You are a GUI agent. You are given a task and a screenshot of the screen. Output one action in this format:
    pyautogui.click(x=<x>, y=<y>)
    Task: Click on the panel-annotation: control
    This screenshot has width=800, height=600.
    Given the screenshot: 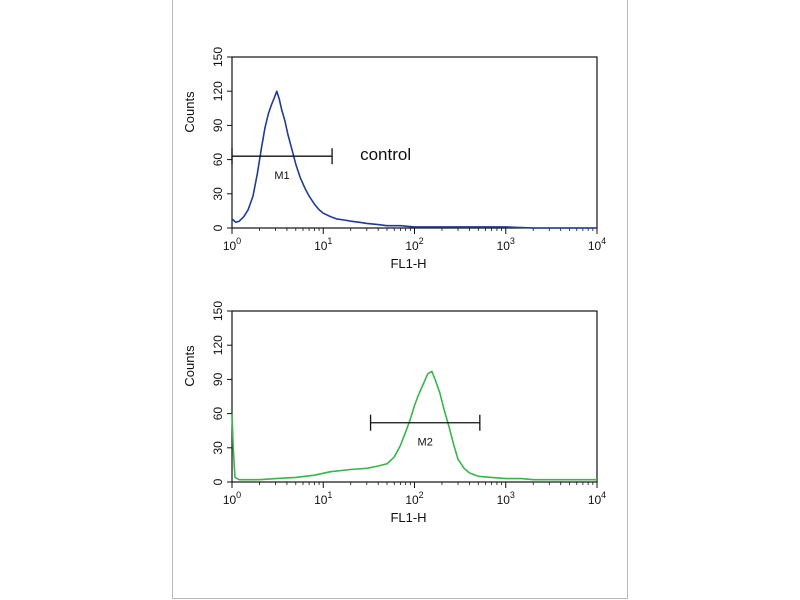 What is the action you would take?
    pyautogui.click(x=385, y=154)
    